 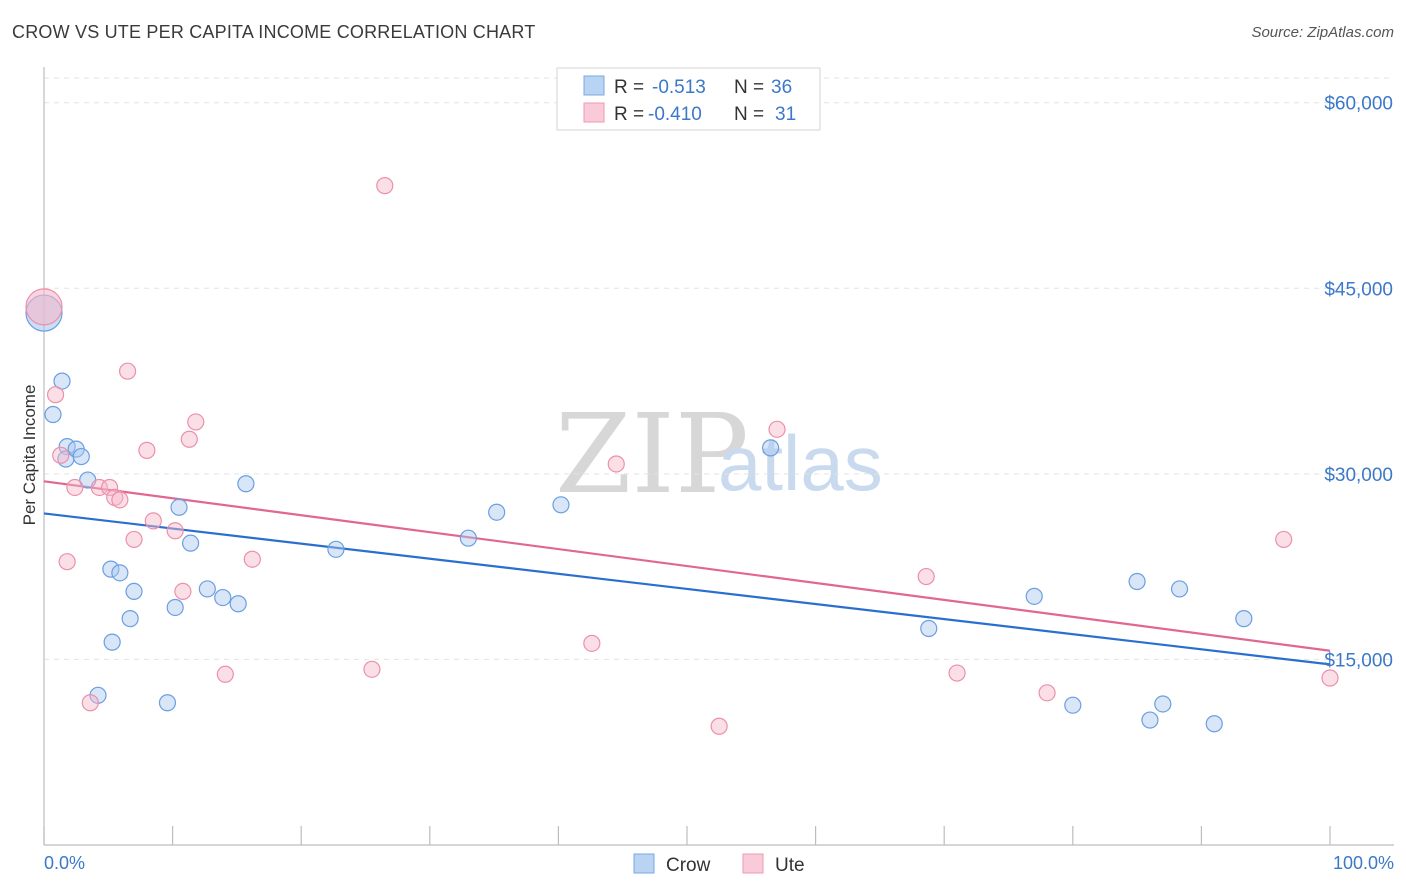 I want to click on y-tick-label: $45,000, so click(x=1358, y=289).